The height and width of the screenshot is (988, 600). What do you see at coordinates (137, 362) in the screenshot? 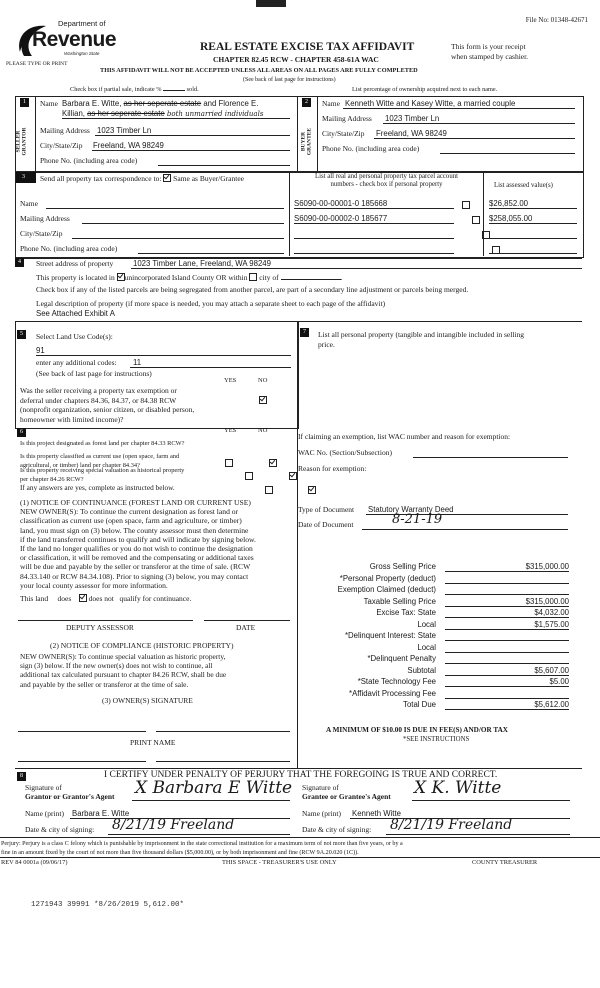
I see `additional-codes-field: 11` at bounding box center [137, 362].